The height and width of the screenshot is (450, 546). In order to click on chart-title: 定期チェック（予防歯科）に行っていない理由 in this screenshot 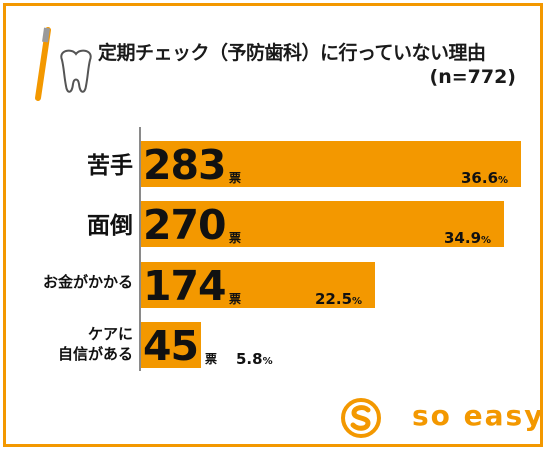, I will do `click(292, 53)`.